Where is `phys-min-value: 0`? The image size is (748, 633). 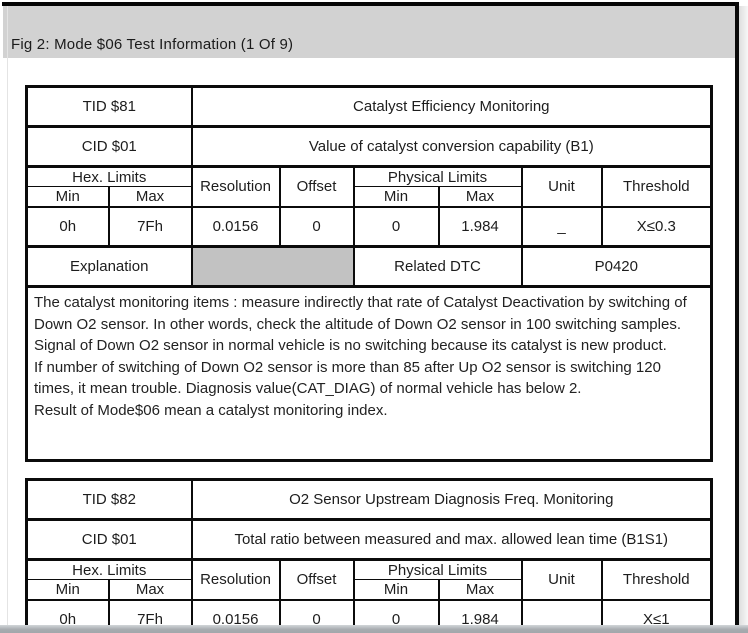
phys-min-value: 0 is located at coordinates (396, 226).